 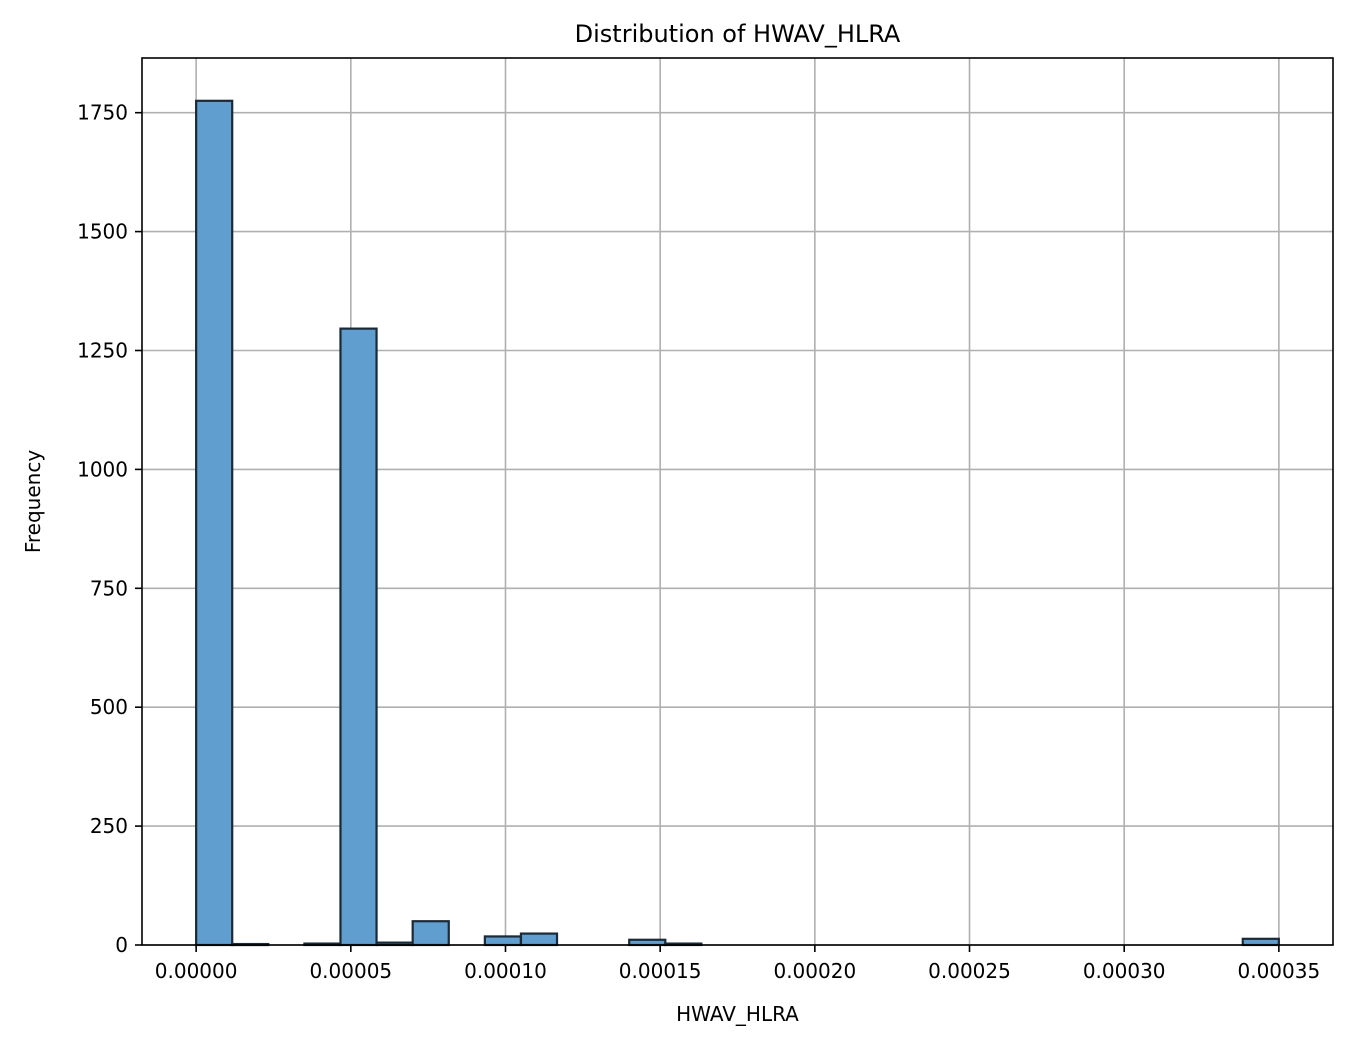 I want to click on y-axis-ticks: 0 250 500 750 1000 1250 1500 1750, so click(x=109, y=529).